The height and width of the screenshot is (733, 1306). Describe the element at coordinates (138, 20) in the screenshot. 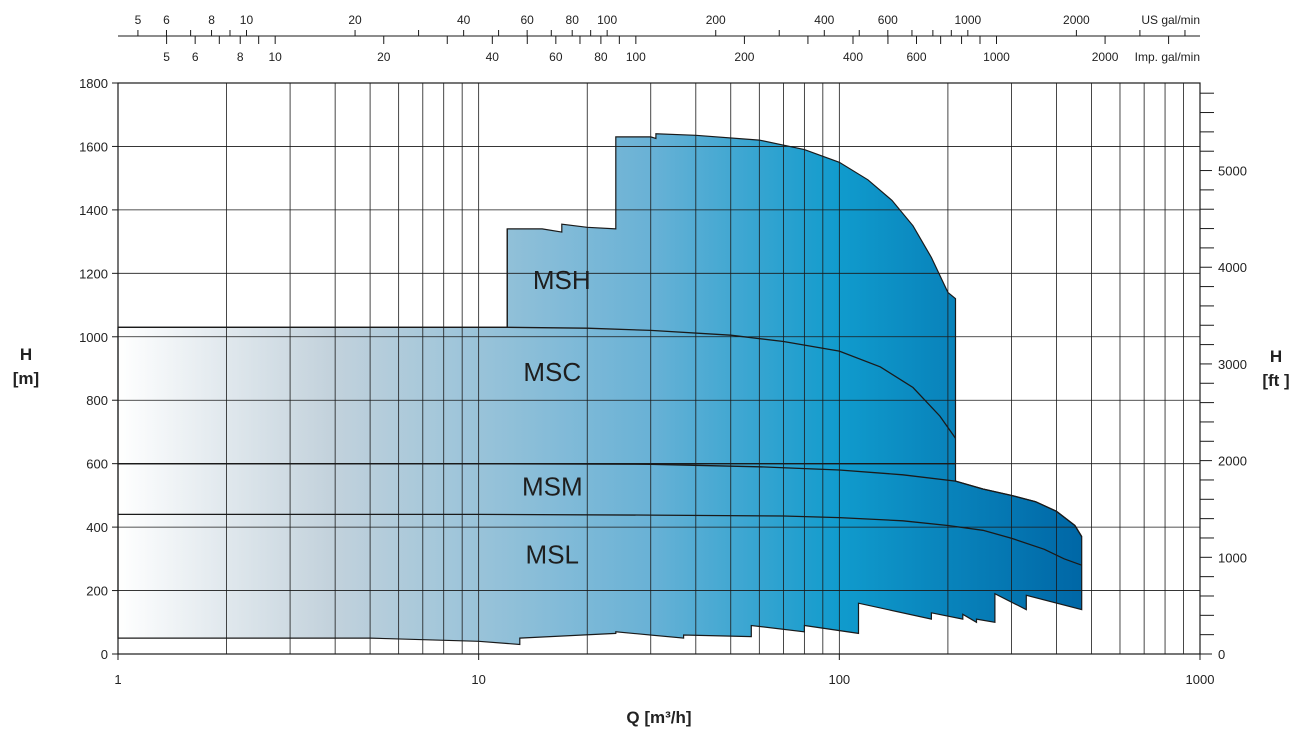

I see `us-gal-tick-label: 5` at that location.